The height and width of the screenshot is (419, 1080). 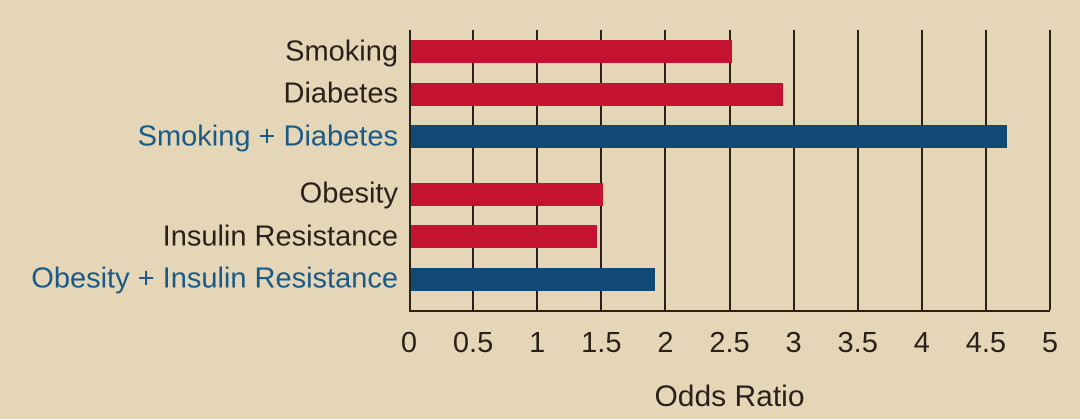 I want to click on x-tick-label-2: 2, so click(x=665, y=343).